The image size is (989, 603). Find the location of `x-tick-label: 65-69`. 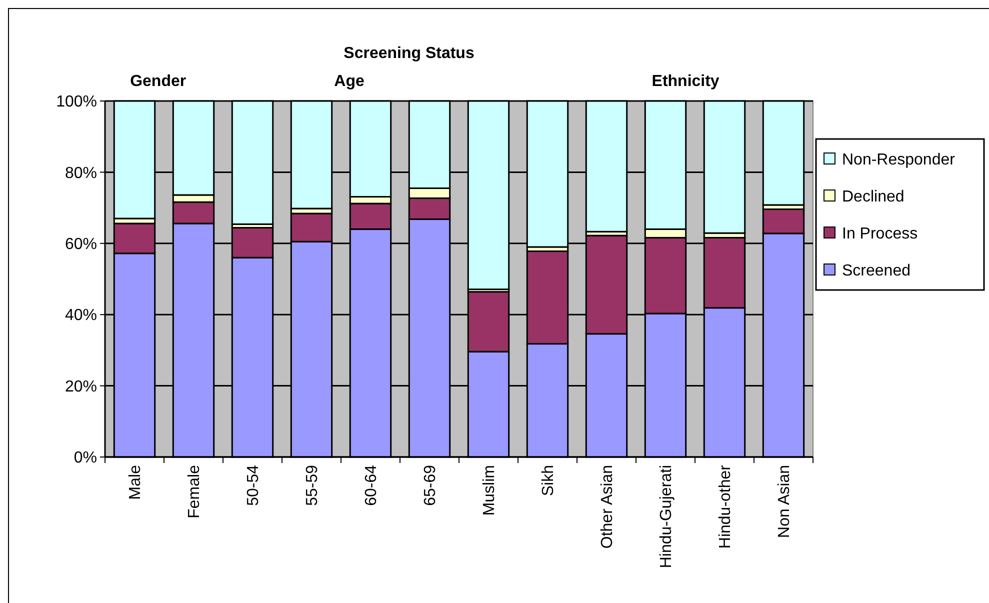

x-tick-label: 65-69 is located at coordinates (431, 485).